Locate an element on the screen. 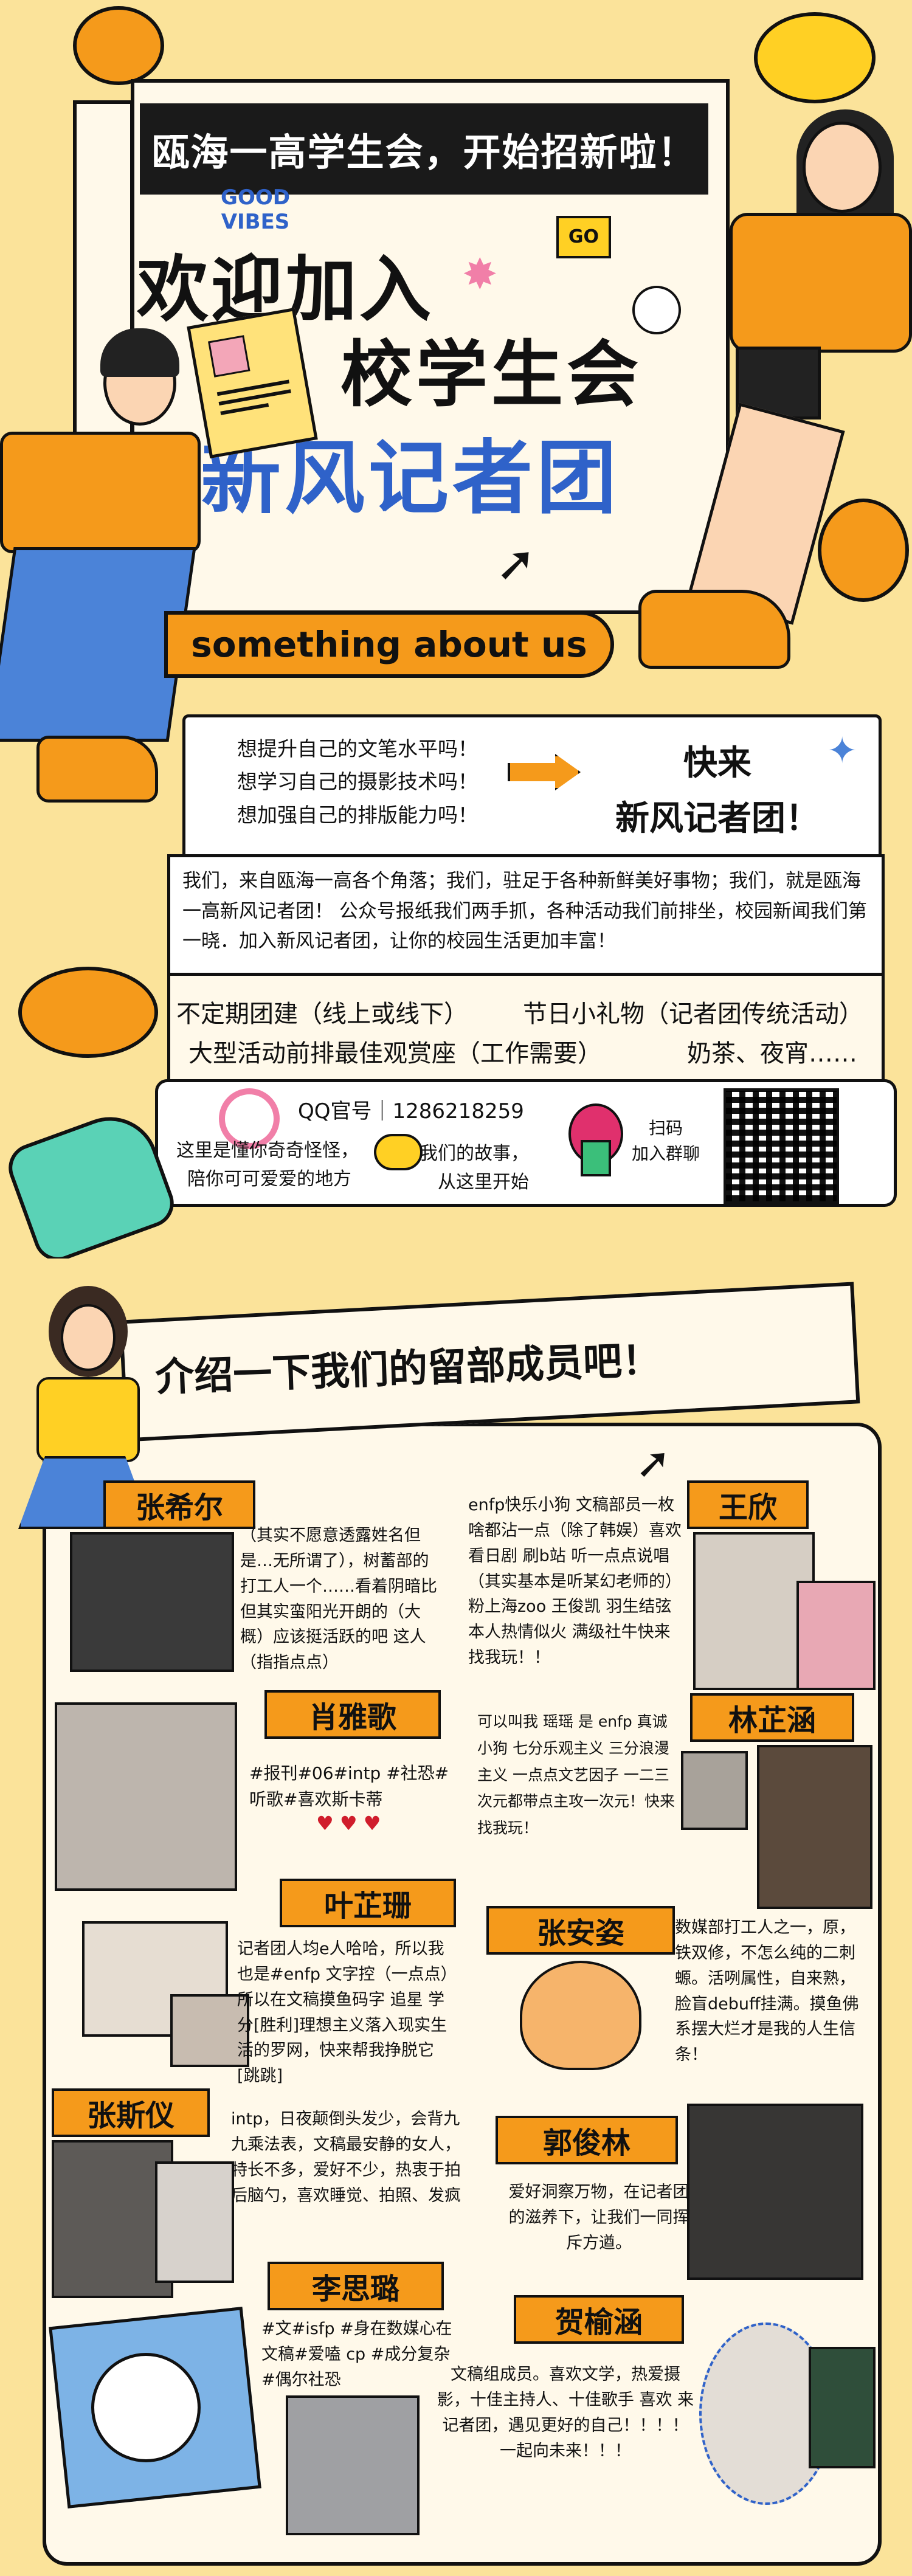  tagline-2a: 我们的故事， is located at coordinates (474, 1153).